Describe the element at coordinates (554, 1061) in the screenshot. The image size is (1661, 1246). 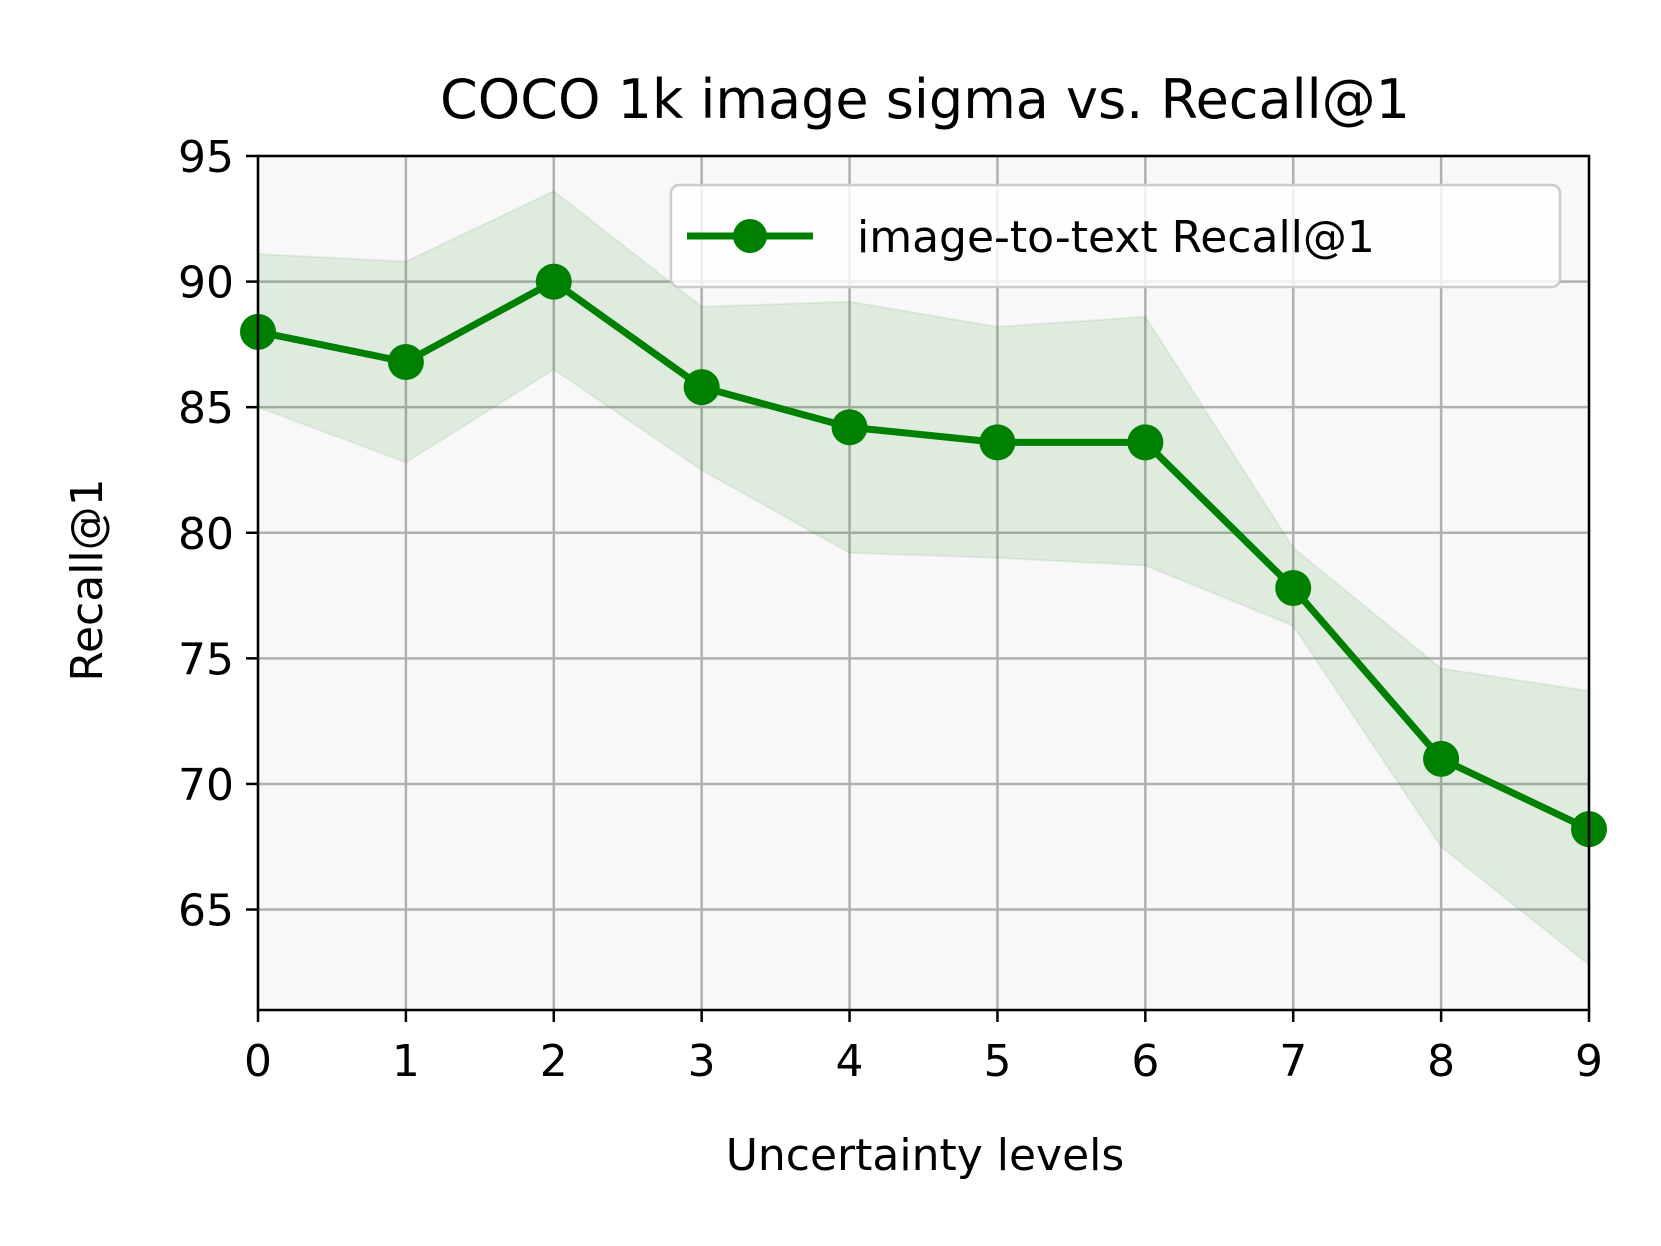
I see `x-tick-label: 2` at that location.